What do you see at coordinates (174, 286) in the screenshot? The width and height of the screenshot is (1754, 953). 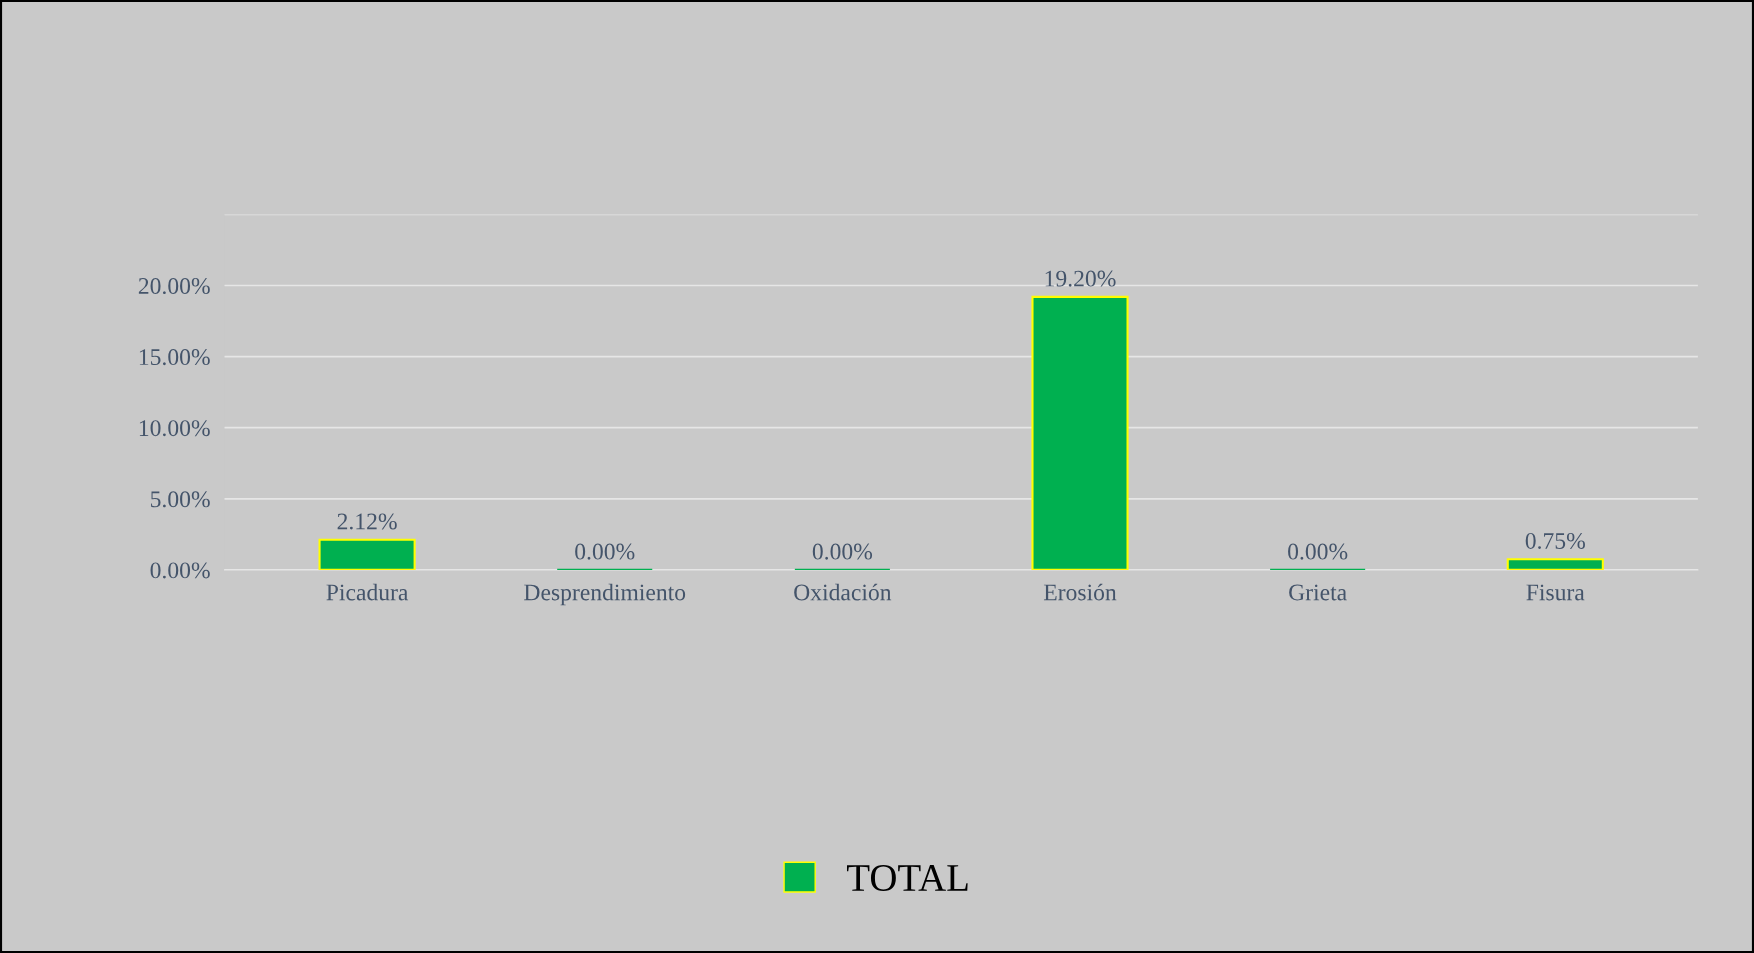 I see `y-tick-label: 20.00%` at bounding box center [174, 286].